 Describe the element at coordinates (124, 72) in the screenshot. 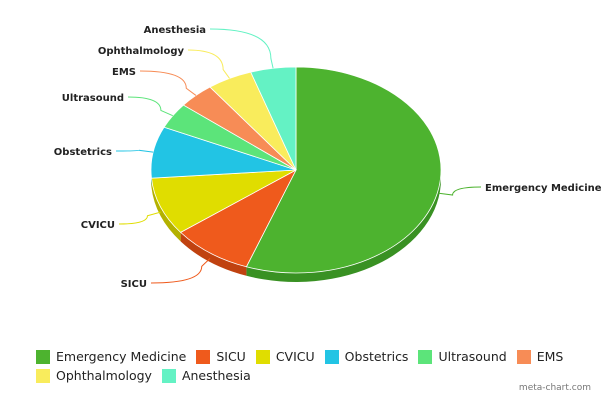

I see `slice-label-ems: EMS` at that location.